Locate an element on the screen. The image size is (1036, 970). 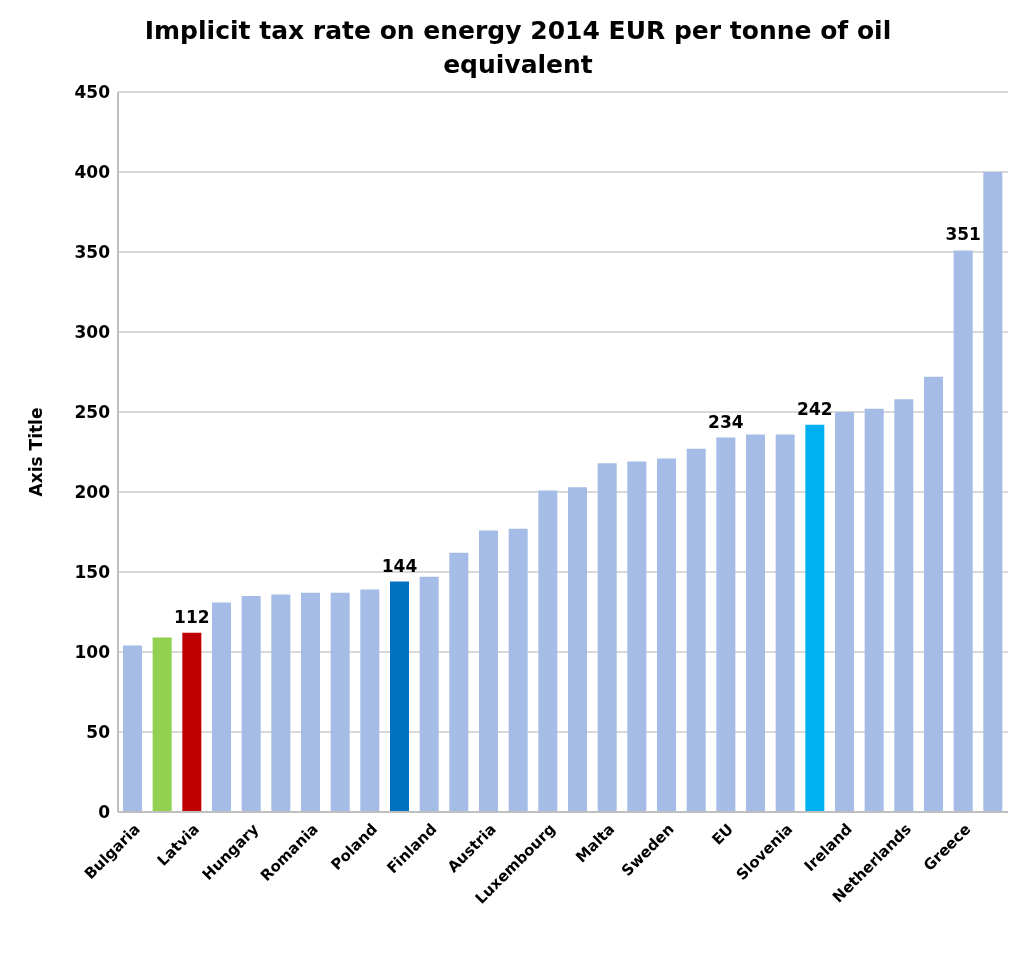
data-label: 144 is located at coordinates (399, 565).